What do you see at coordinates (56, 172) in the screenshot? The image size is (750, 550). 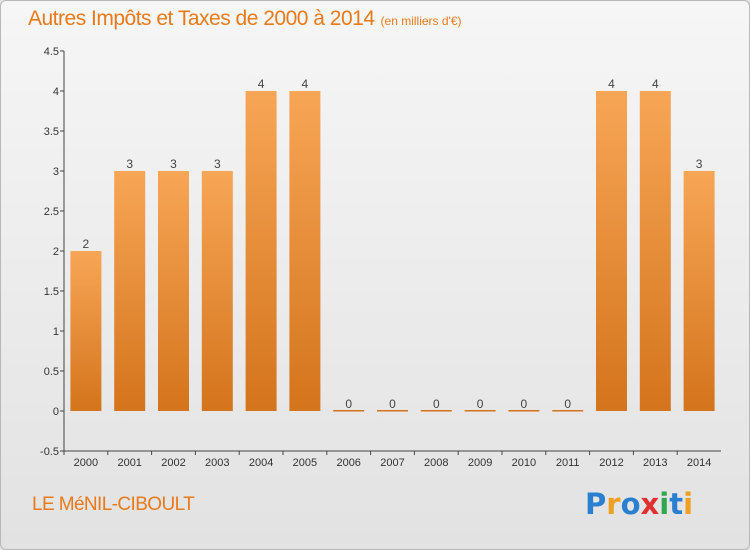 I see `y-tick-label: 3` at bounding box center [56, 172].